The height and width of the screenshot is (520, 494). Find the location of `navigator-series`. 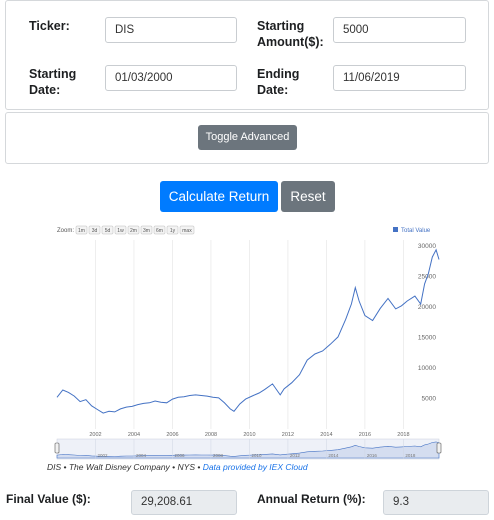

navigator-series is located at coordinates (248, 450).